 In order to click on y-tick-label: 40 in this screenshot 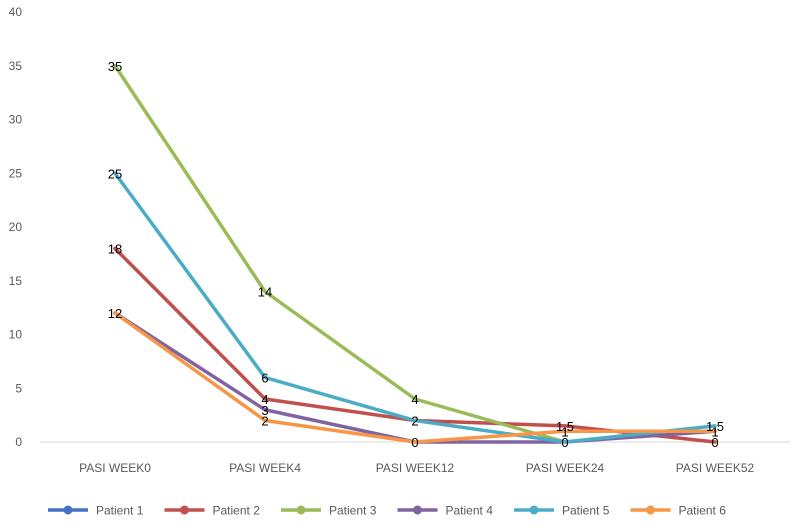, I will do `click(16, 12)`.